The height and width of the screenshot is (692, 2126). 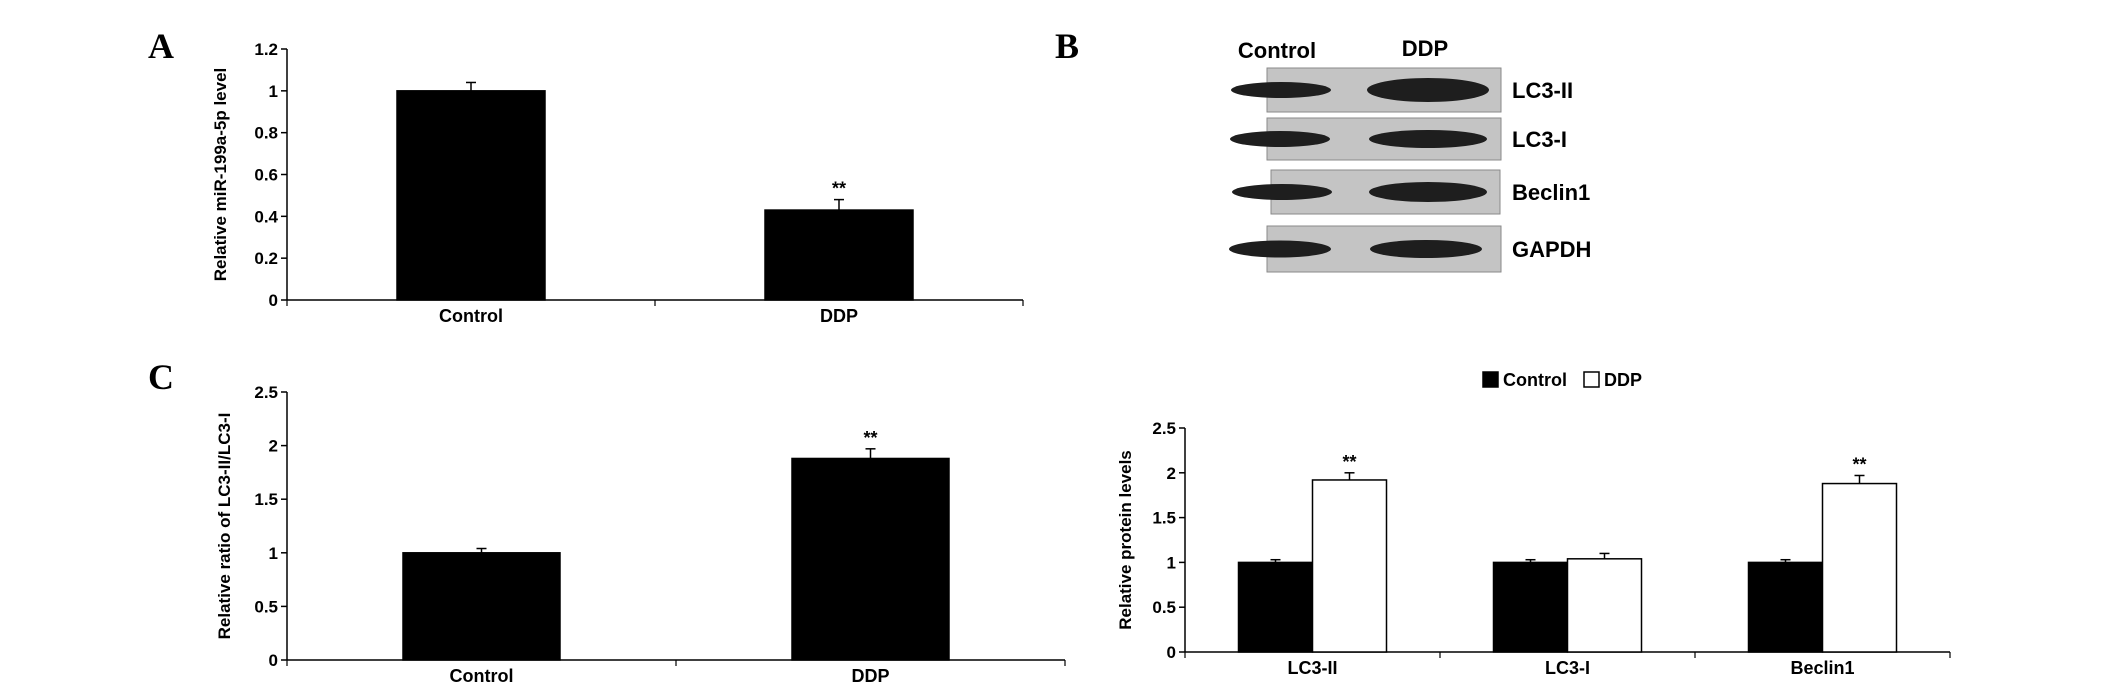 What do you see at coordinates (1542, 90) in the screenshot?
I see `blot-row-label: LC3-II` at bounding box center [1542, 90].